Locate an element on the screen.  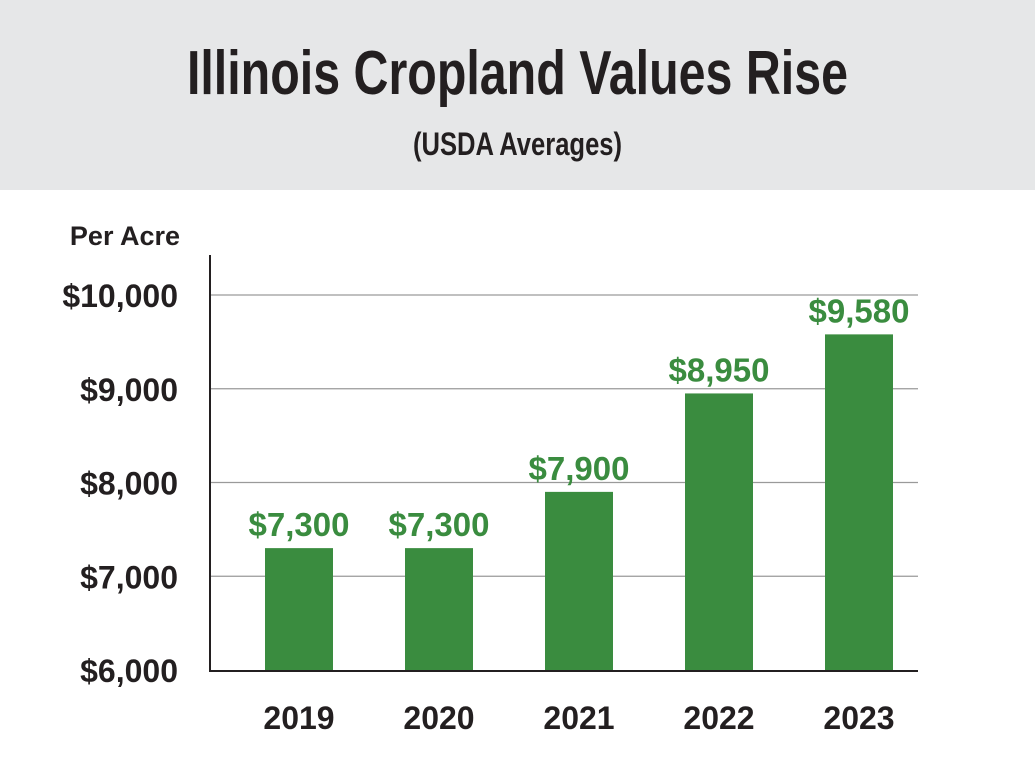
x-tick-label: 2021 is located at coordinates (578, 718).